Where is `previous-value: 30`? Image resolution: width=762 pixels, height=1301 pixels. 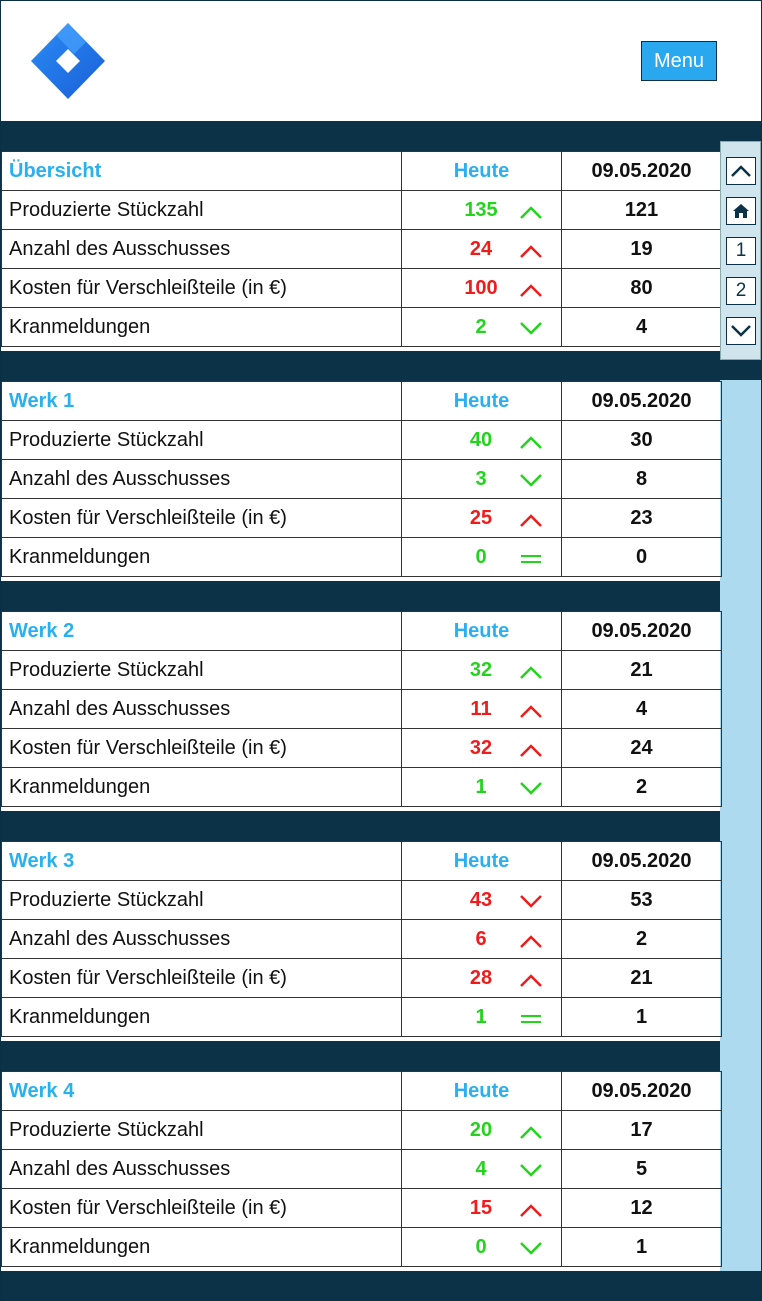
previous-value: 30 is located at coordinates (641, 440).